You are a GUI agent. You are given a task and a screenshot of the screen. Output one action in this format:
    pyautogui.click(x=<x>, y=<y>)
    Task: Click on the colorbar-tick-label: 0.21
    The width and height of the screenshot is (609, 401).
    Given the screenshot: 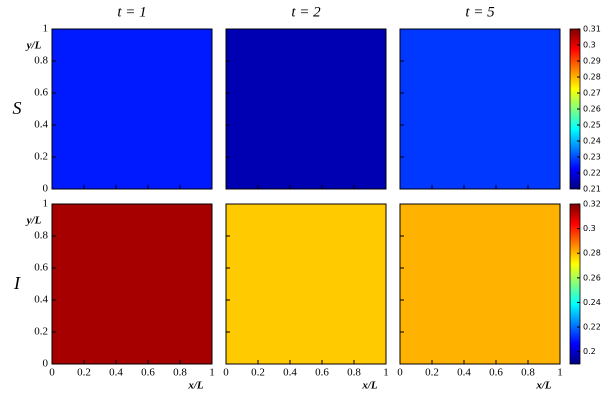 What is the action you would take?
    pyautogui.click(x=592, y=189)
    